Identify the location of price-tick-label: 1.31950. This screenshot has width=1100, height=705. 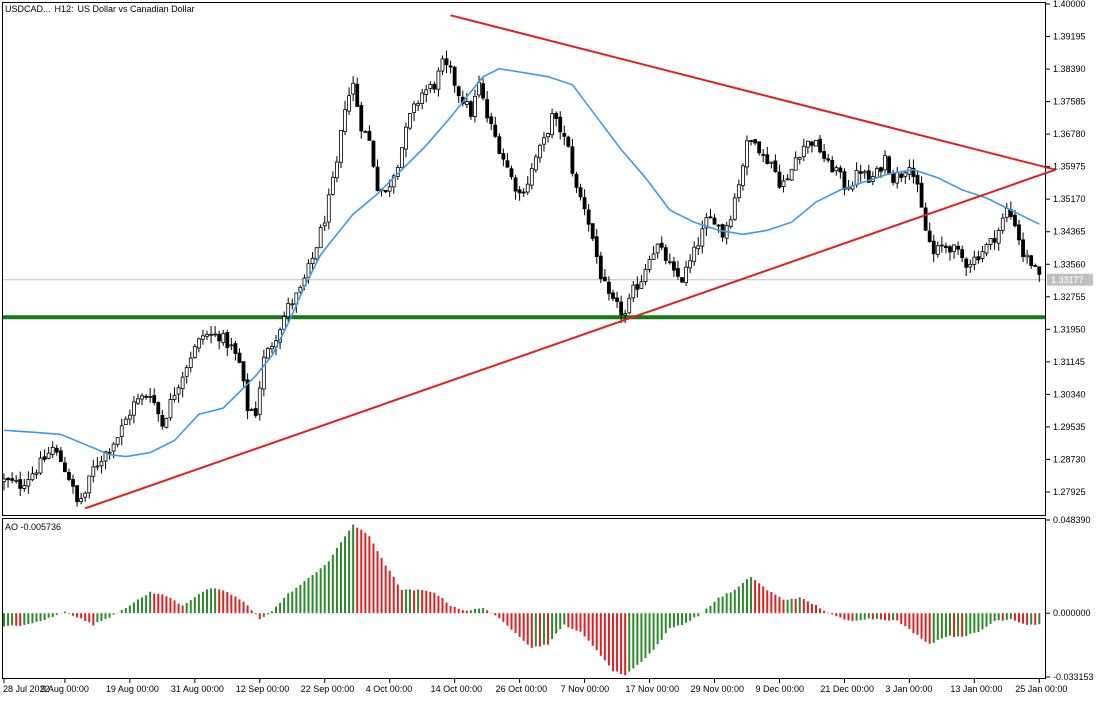
(1069, 329).